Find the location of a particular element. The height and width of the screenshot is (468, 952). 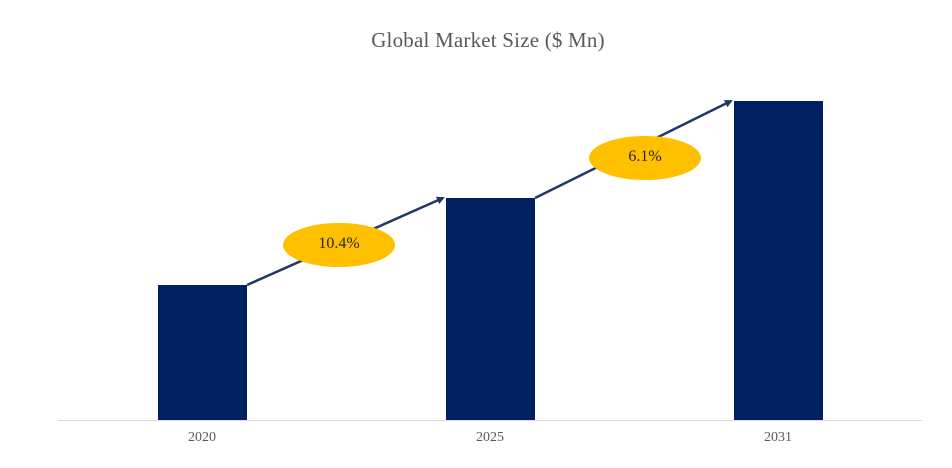

bar-2031 is located at coordinates (778, 260).